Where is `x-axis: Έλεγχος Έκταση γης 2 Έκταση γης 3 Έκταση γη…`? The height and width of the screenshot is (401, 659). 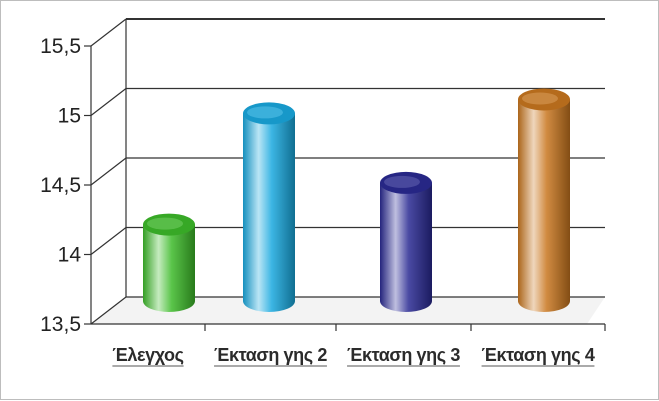
x-axis: Έλεγχος Έκταση γης 2 Έκταση γης 3 Έκταση γη… is located at coordinates (348, 345).